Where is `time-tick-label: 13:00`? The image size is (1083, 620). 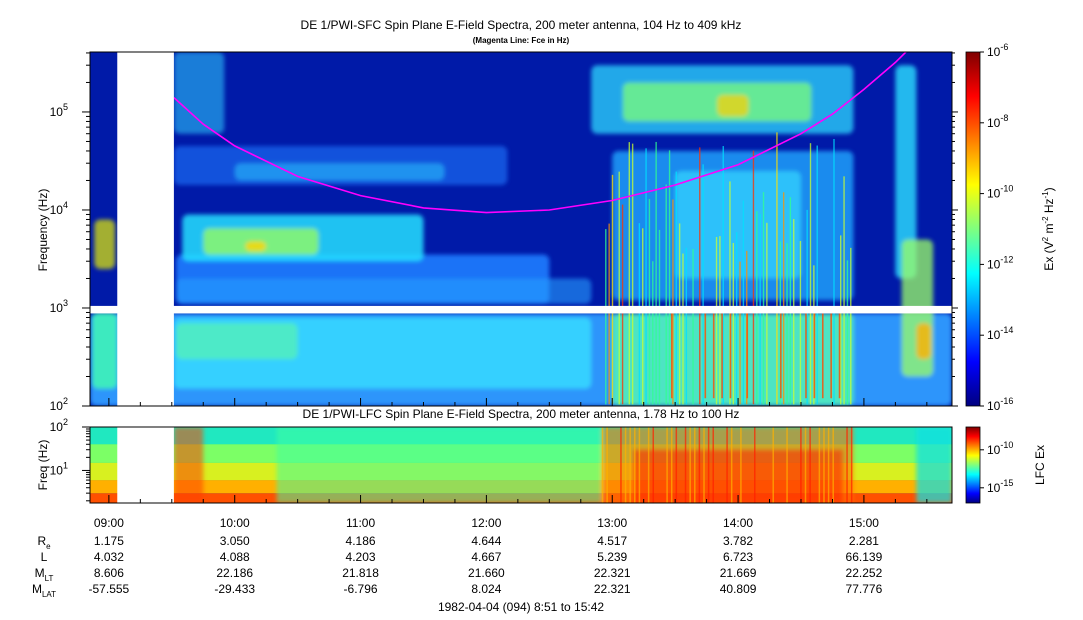
time-tick-label: 13:00 is located at coordinates (612, 523).